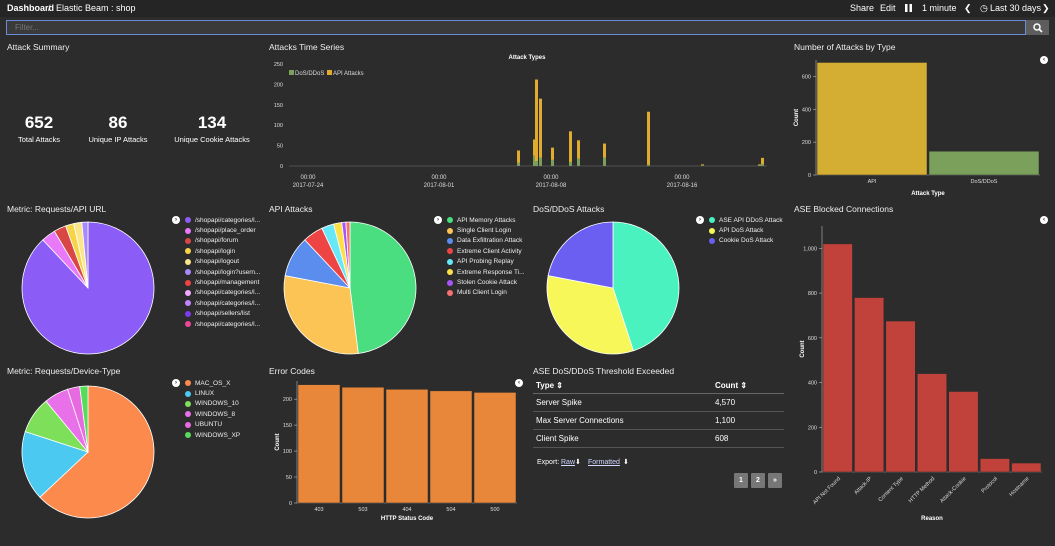 This screenshot has height=546, width=1055. What do you see at coordinates (212, 425) in the screenshot?
I see `legend-item: UBUNTU` at bounding box center [212, 425].